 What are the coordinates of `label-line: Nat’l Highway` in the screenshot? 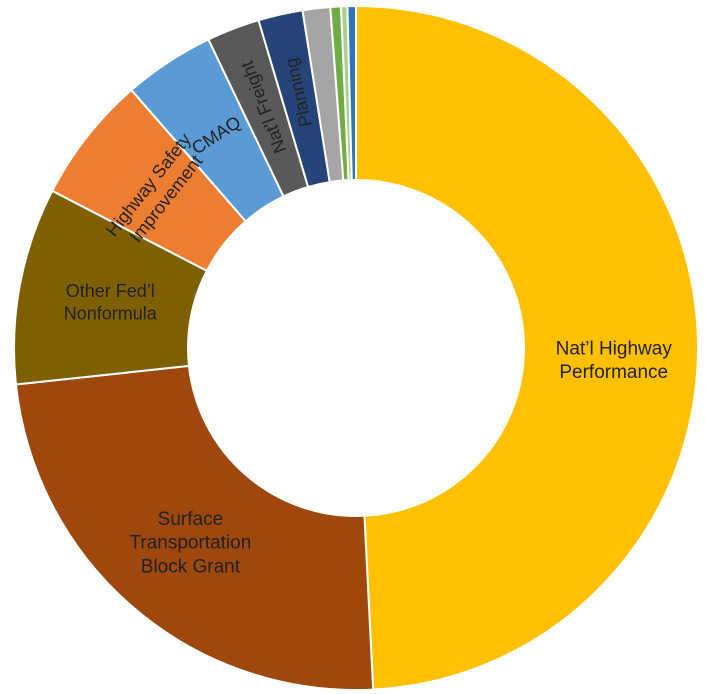 It's located at (614, 348).